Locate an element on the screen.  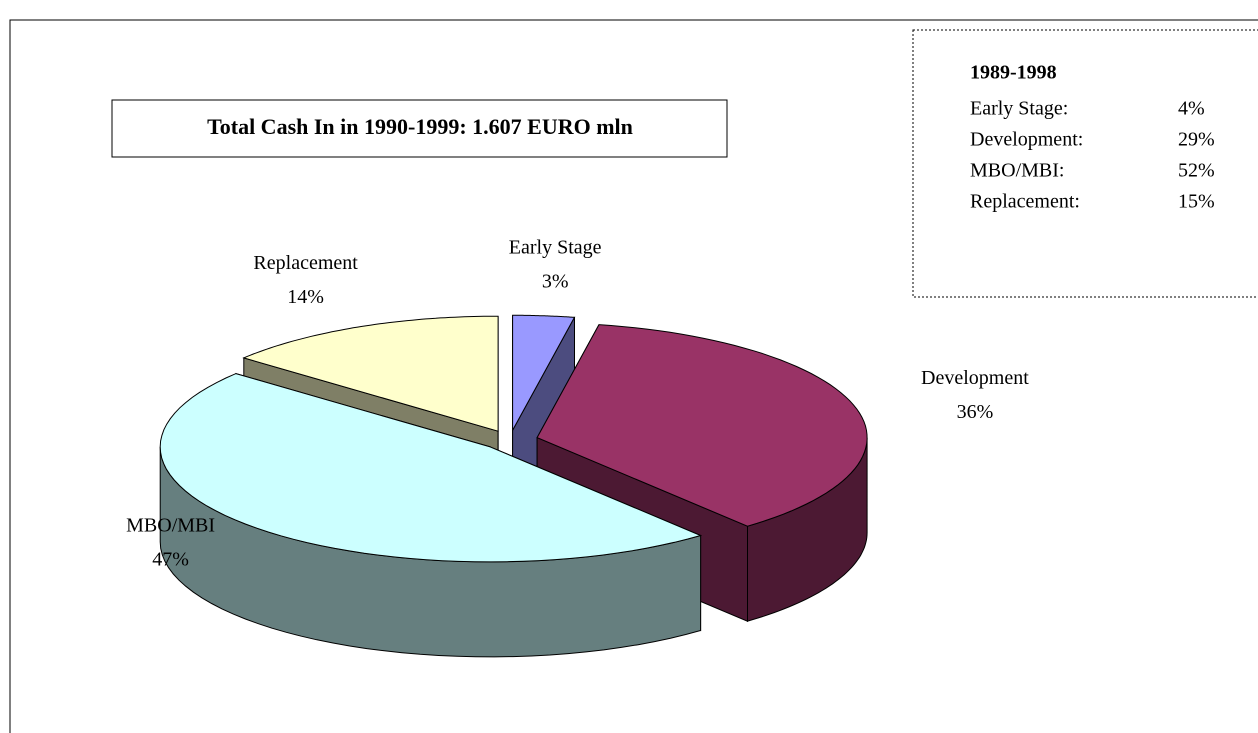
slice-label: Early Stage is located at coordinates (555, 247).